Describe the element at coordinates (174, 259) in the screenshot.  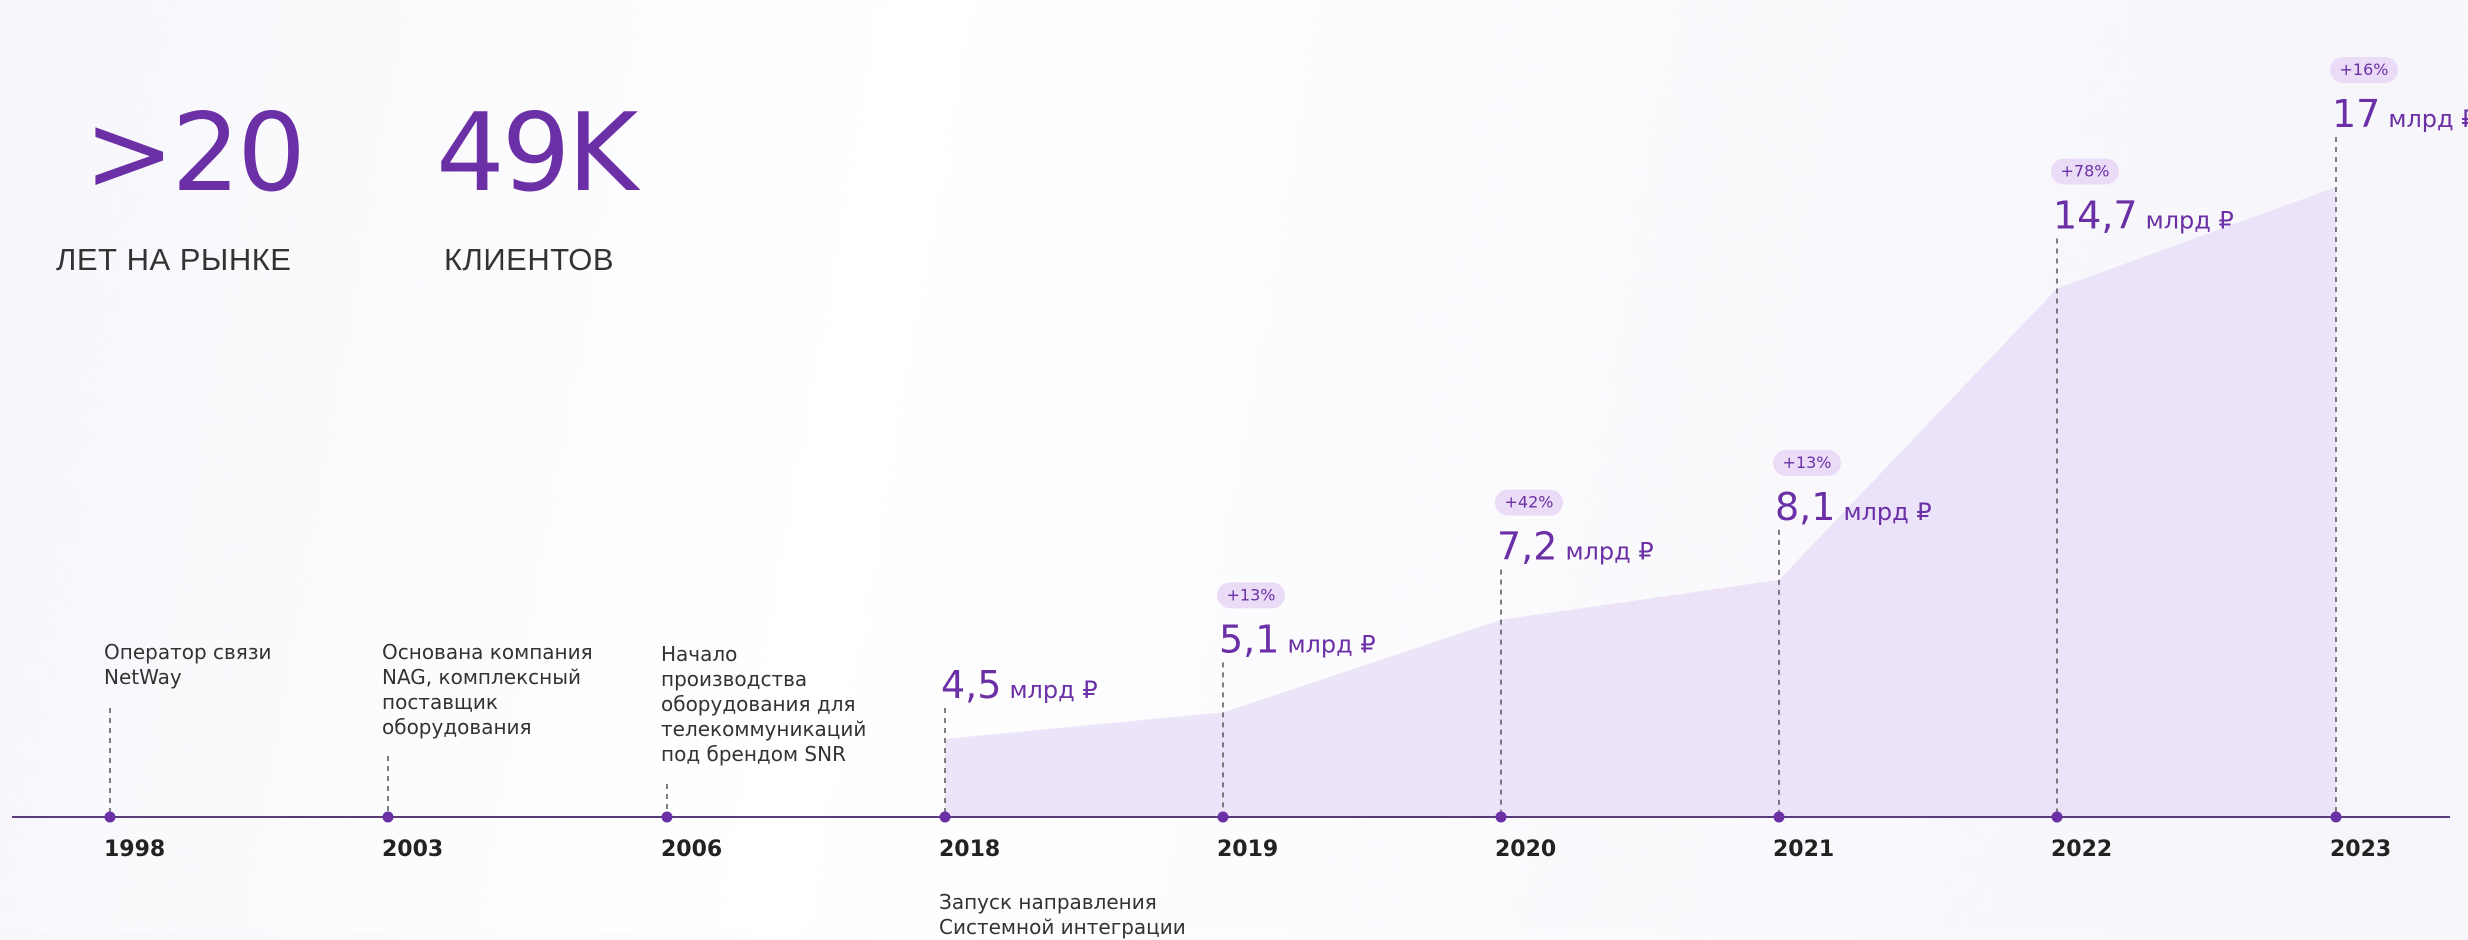
I see `stat-years-label: ЛЕТ НА РЫНКЕ` at that location.